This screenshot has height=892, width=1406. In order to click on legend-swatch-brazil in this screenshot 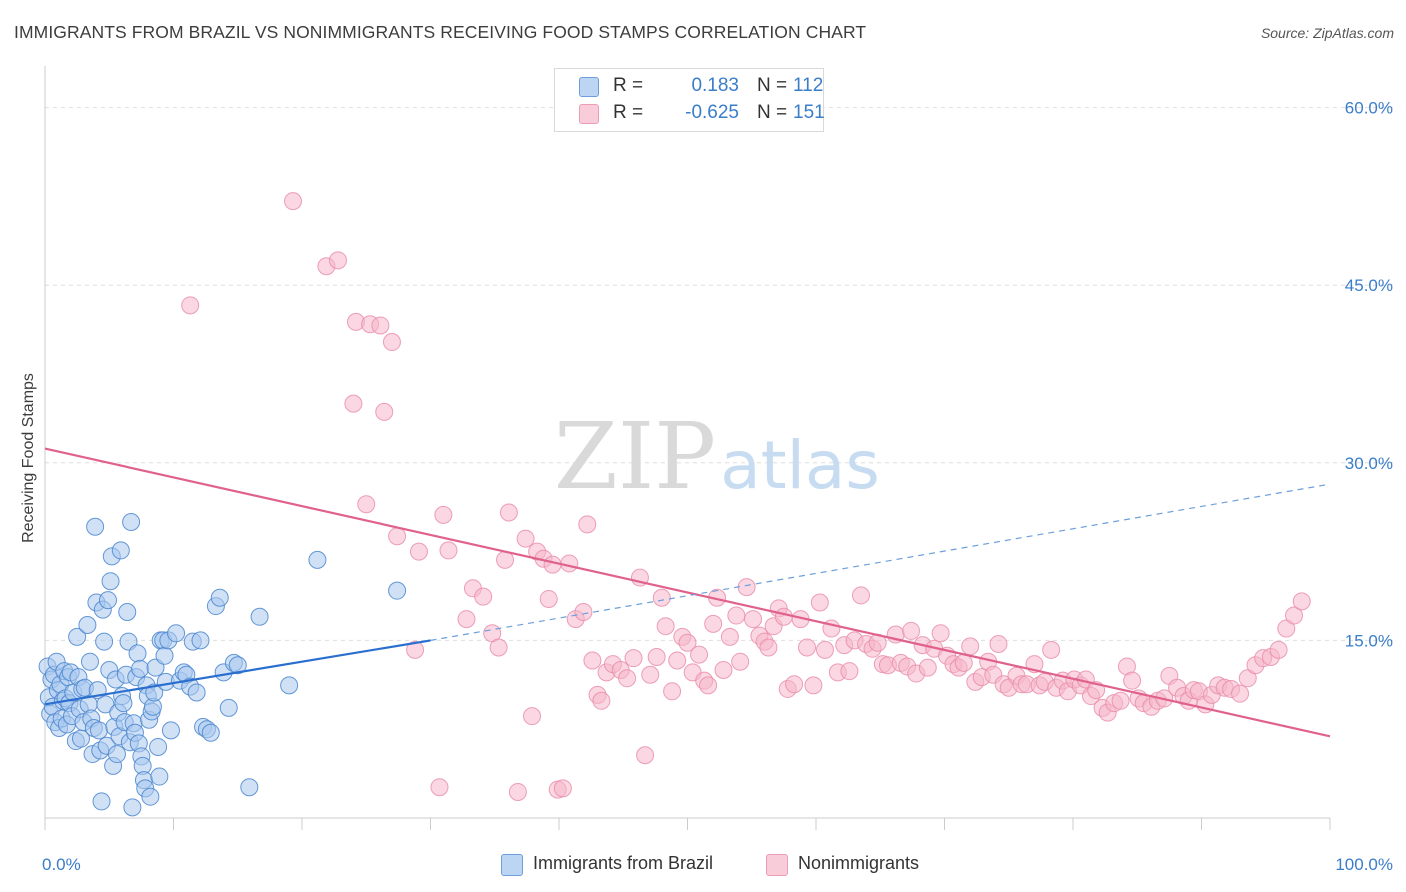, I will do `click(589, 87)`.